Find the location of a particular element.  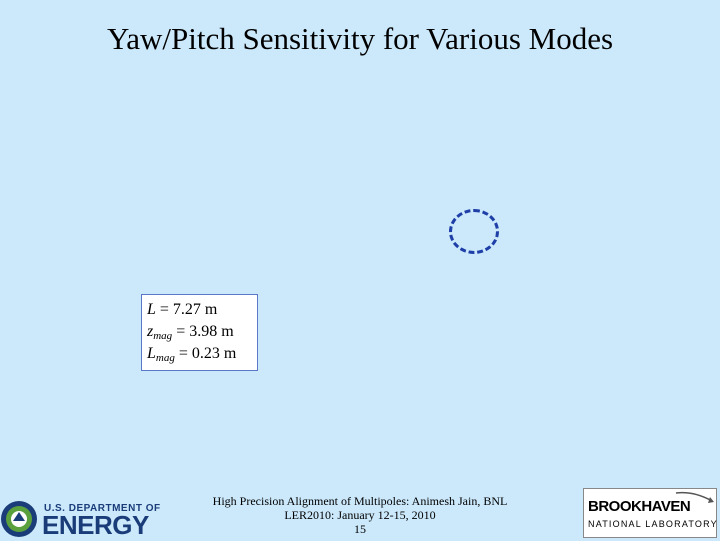

footer-line-2: LER2010: January 12-15, 2010 is located at coordinates (360, 515).